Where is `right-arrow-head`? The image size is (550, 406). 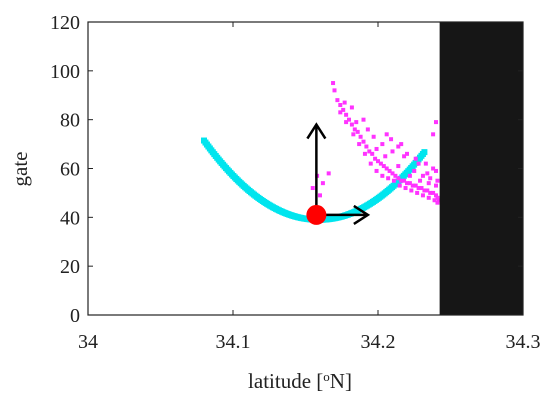 right-arrow-head is located at coordinates (362, 214).